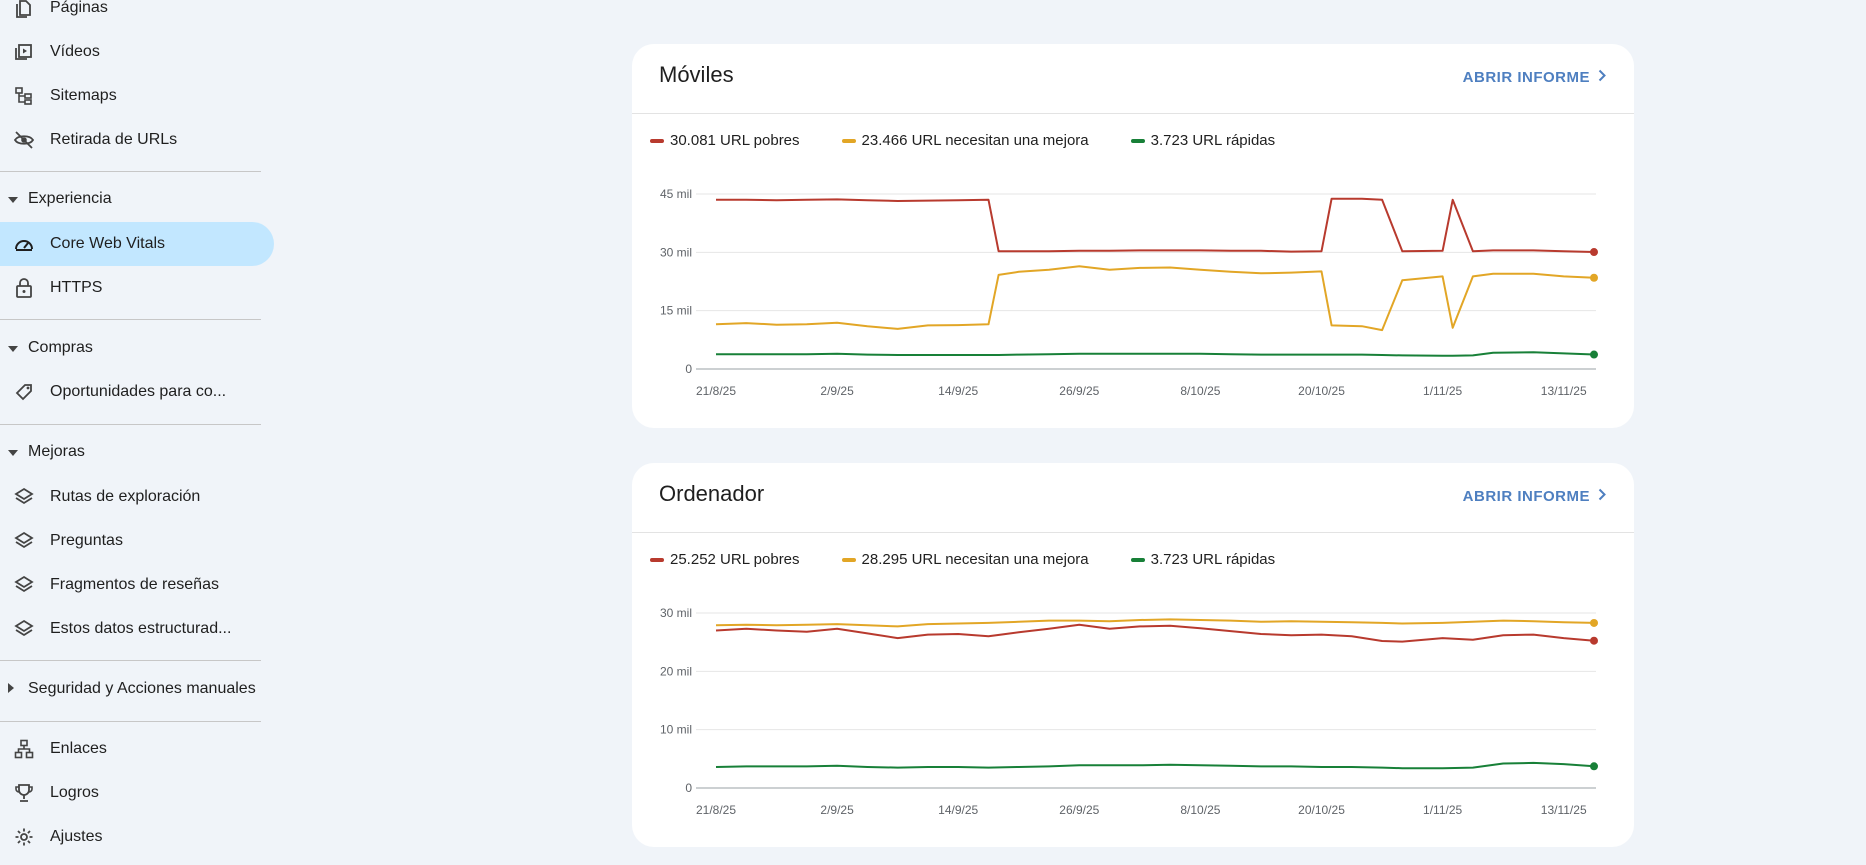 The height and width of the screenshot is (865, 1866). I want to click on y-tick-label: 20 mil, so click(676, 671).